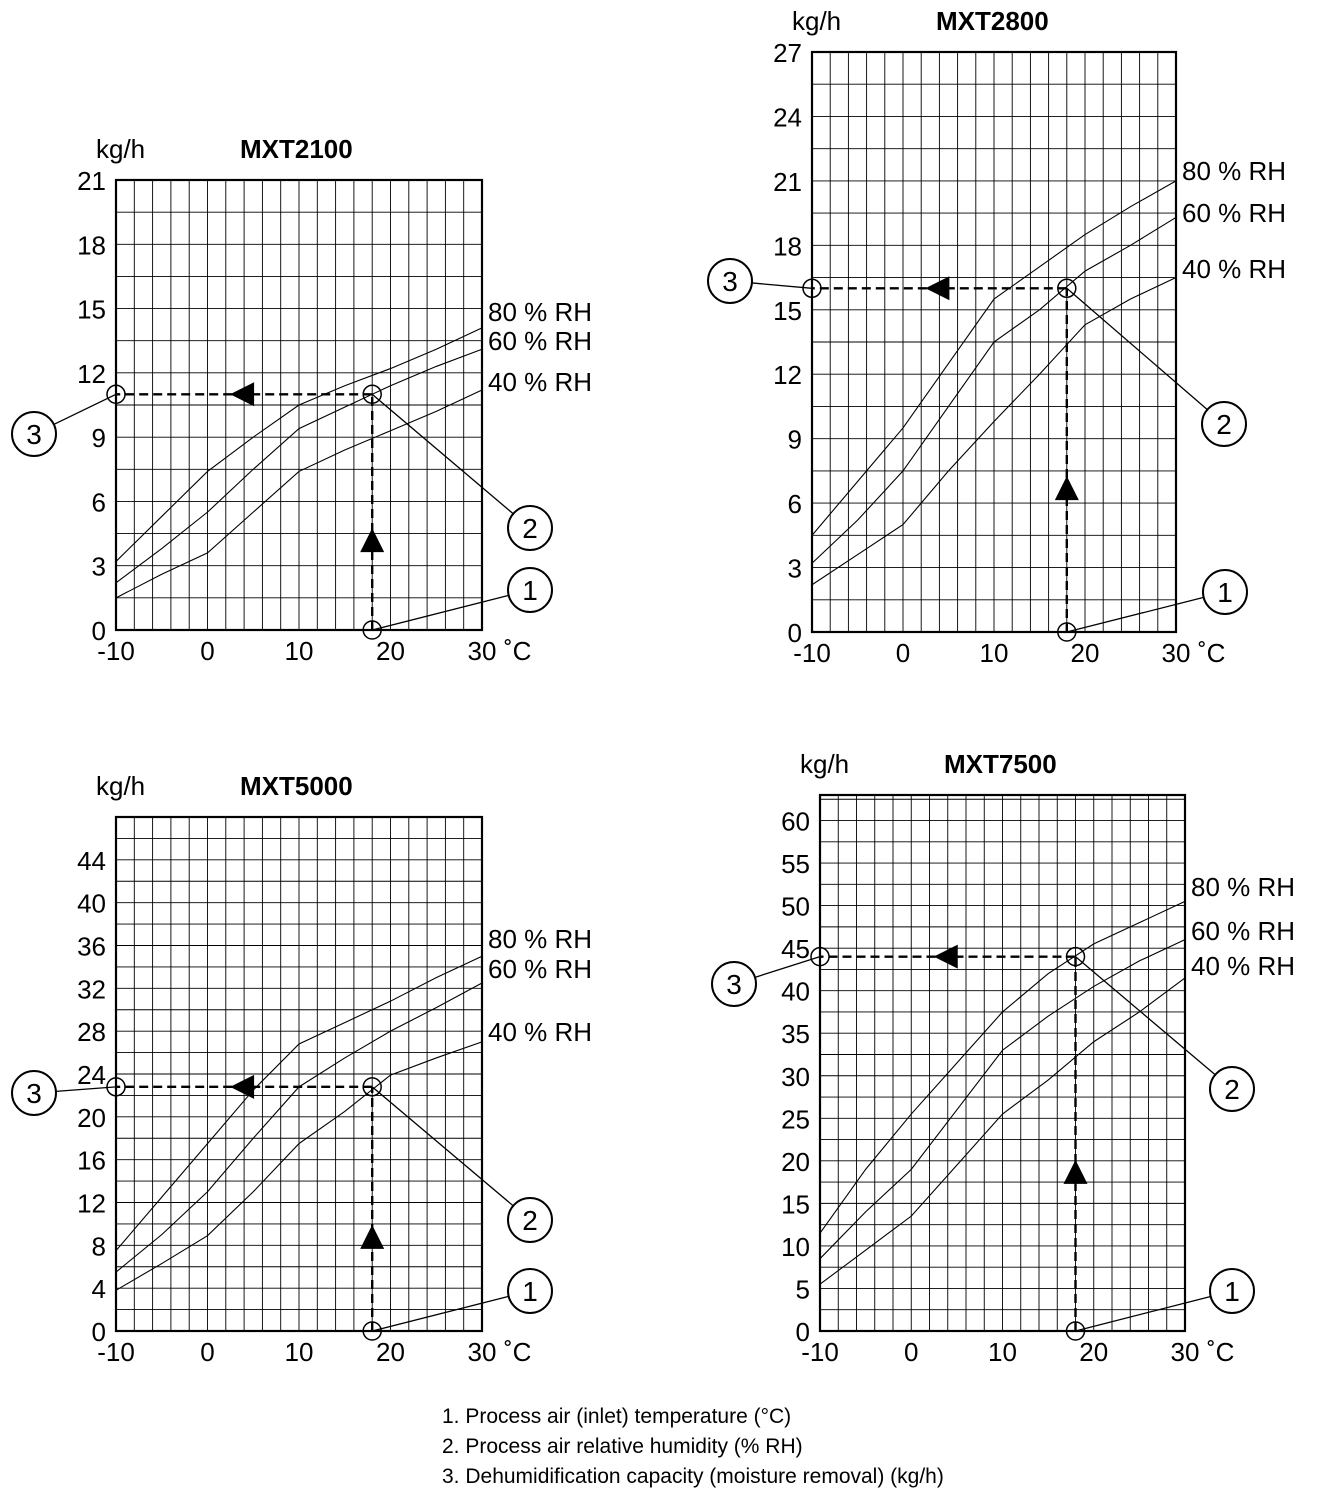  Describe the element at coordinates (795, 1034) in the screenshot. I see `y-tick-label: 35` at that location.